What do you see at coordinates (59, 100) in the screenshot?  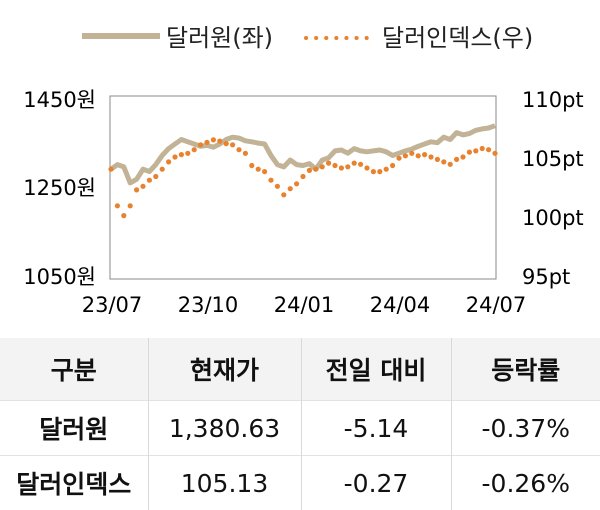 I see `left-tick-label: 1450원` at bounding box center [59, 100].